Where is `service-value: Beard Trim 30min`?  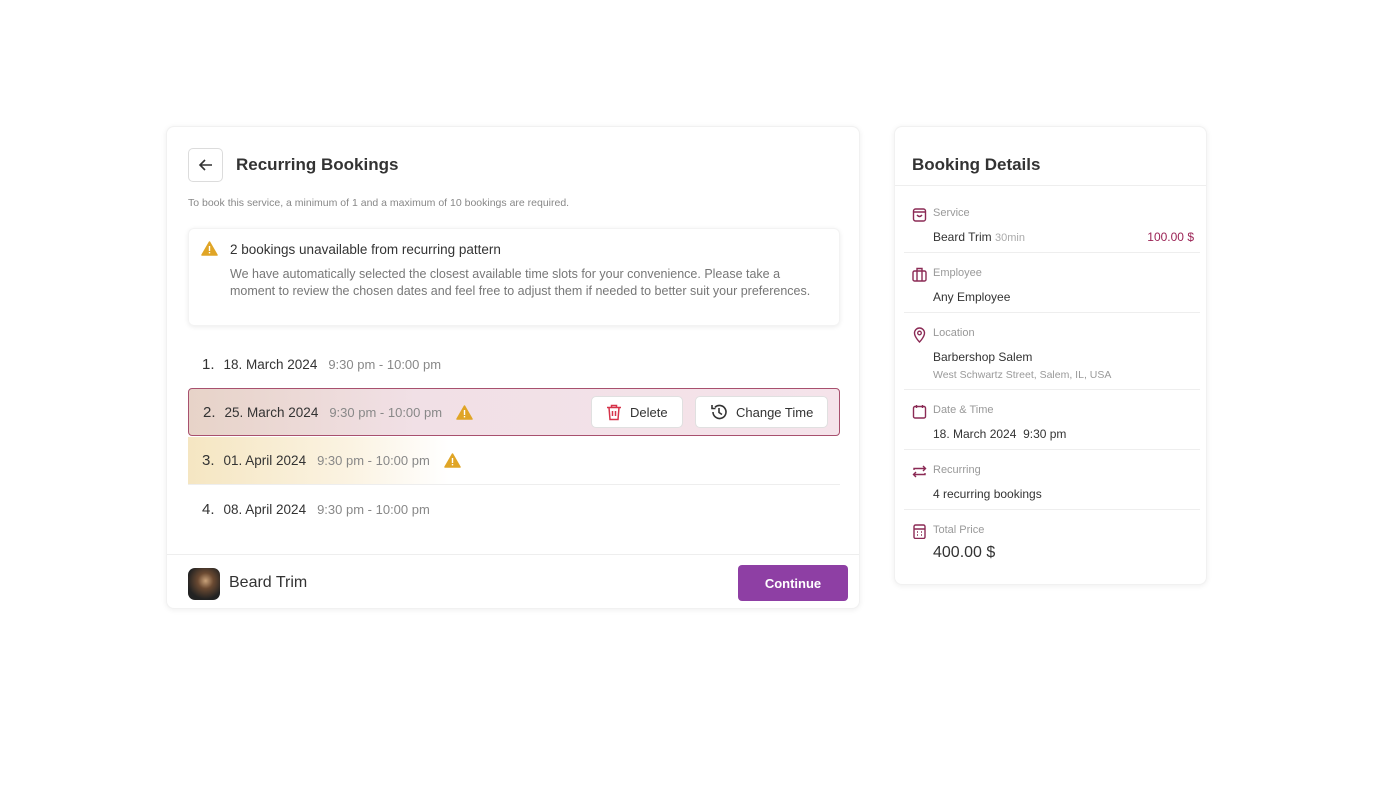
service-value: Beard Trim 30min is located at coordinates (979, 237).